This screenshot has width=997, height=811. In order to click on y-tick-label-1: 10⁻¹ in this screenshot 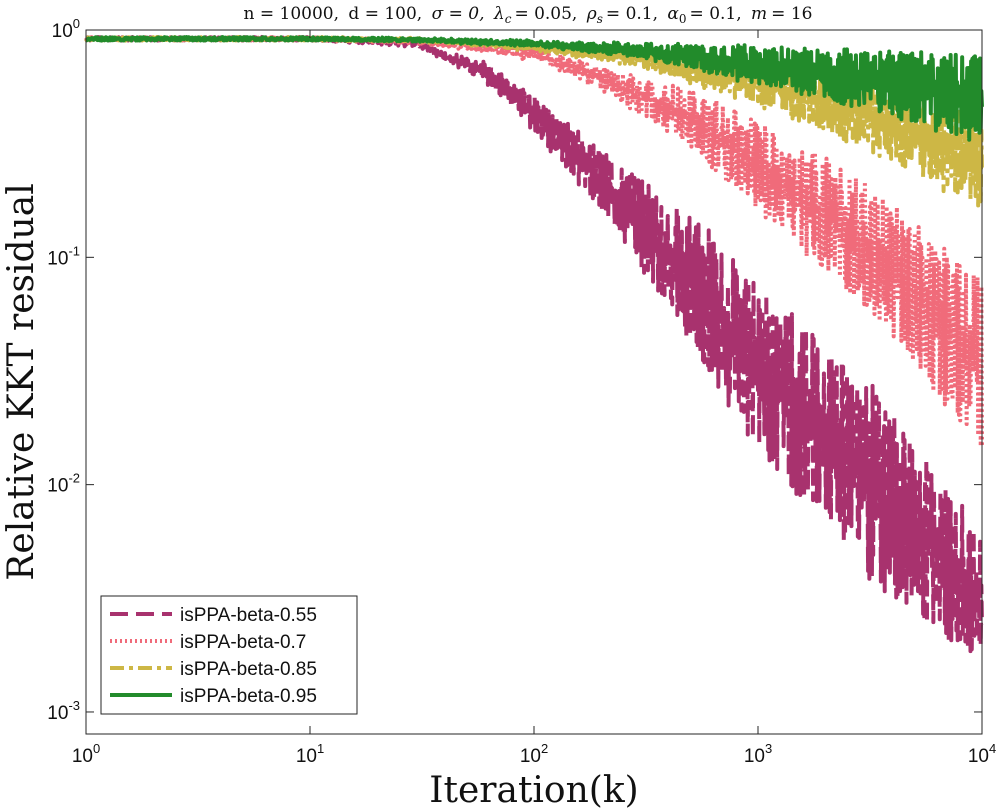, I will do `click(63, 256)`.